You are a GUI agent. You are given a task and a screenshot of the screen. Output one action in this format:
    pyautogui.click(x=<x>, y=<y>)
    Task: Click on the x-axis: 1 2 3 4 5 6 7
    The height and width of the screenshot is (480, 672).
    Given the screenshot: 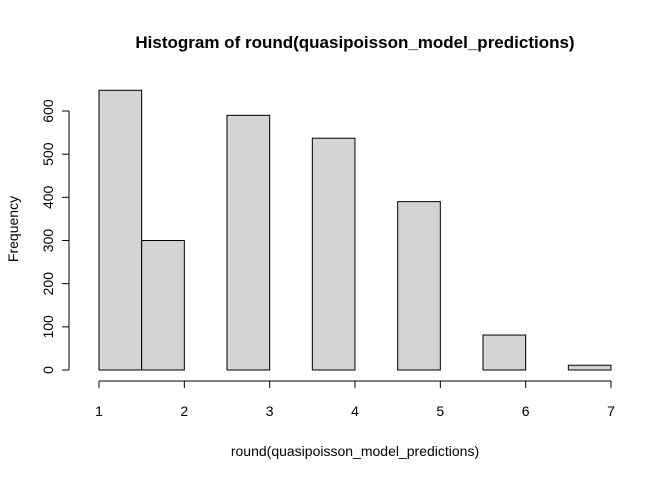 What is the action you would take?
    pyautogui.click(x=355, y=399)
    